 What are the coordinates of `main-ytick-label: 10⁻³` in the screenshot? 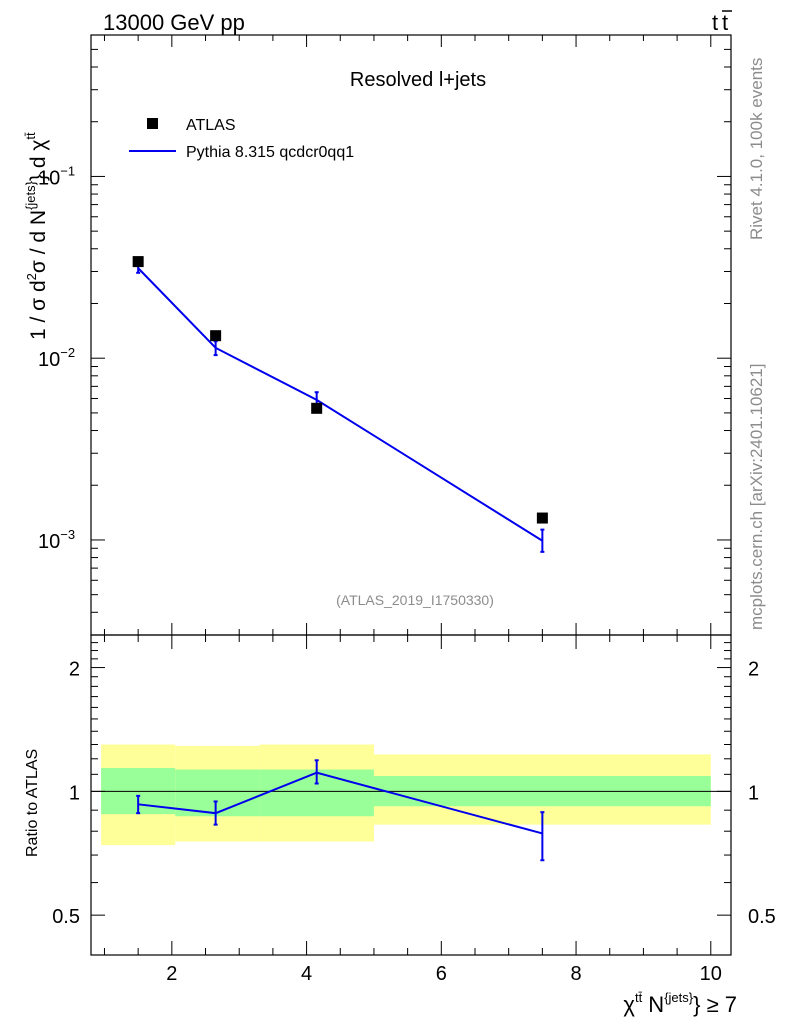 It's located at (56, 540).